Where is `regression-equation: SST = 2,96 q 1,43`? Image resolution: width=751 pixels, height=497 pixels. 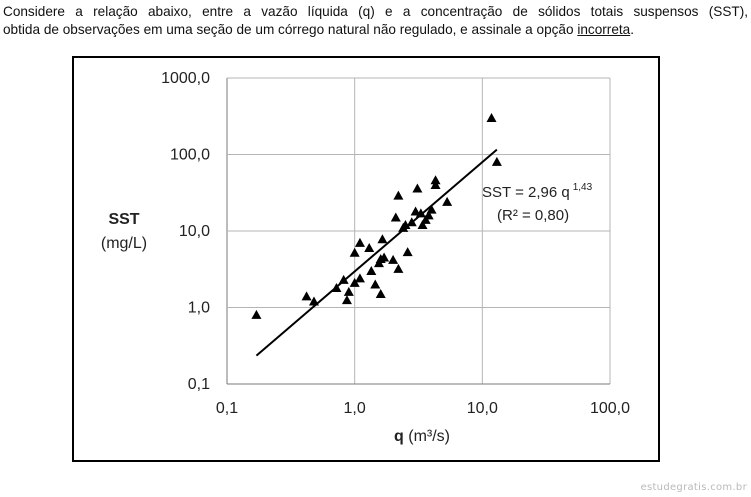
regression-equation: SST = 2,96 q 1,43 is located at coordinates (537, 191).